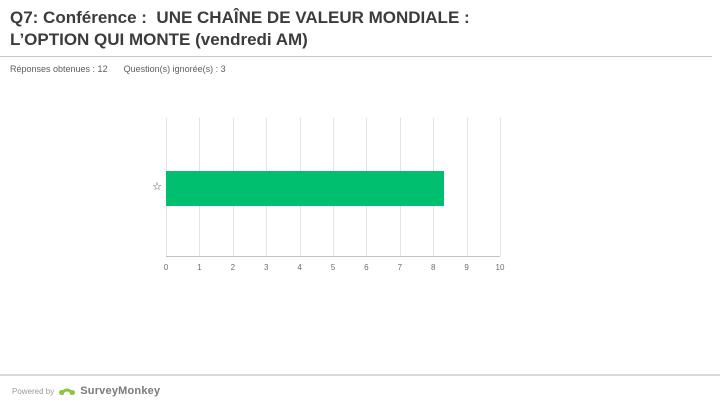  I want to click on skipped-count: Question(s) ignorée(s) : 3, so click(174, 69).